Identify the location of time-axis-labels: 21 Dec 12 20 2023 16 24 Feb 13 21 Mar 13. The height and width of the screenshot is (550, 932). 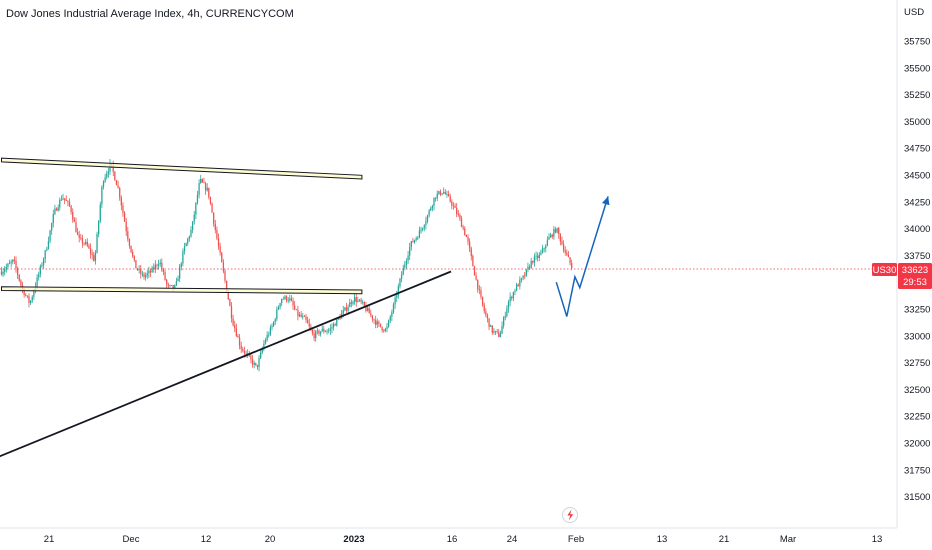
(463, 539).